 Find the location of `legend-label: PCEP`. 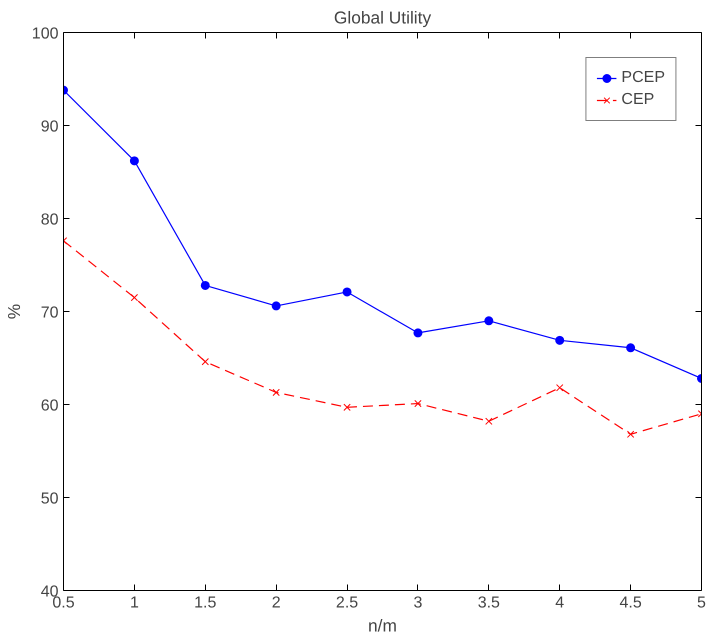

legend-label: PCEP is located at coordinates (643, 78).